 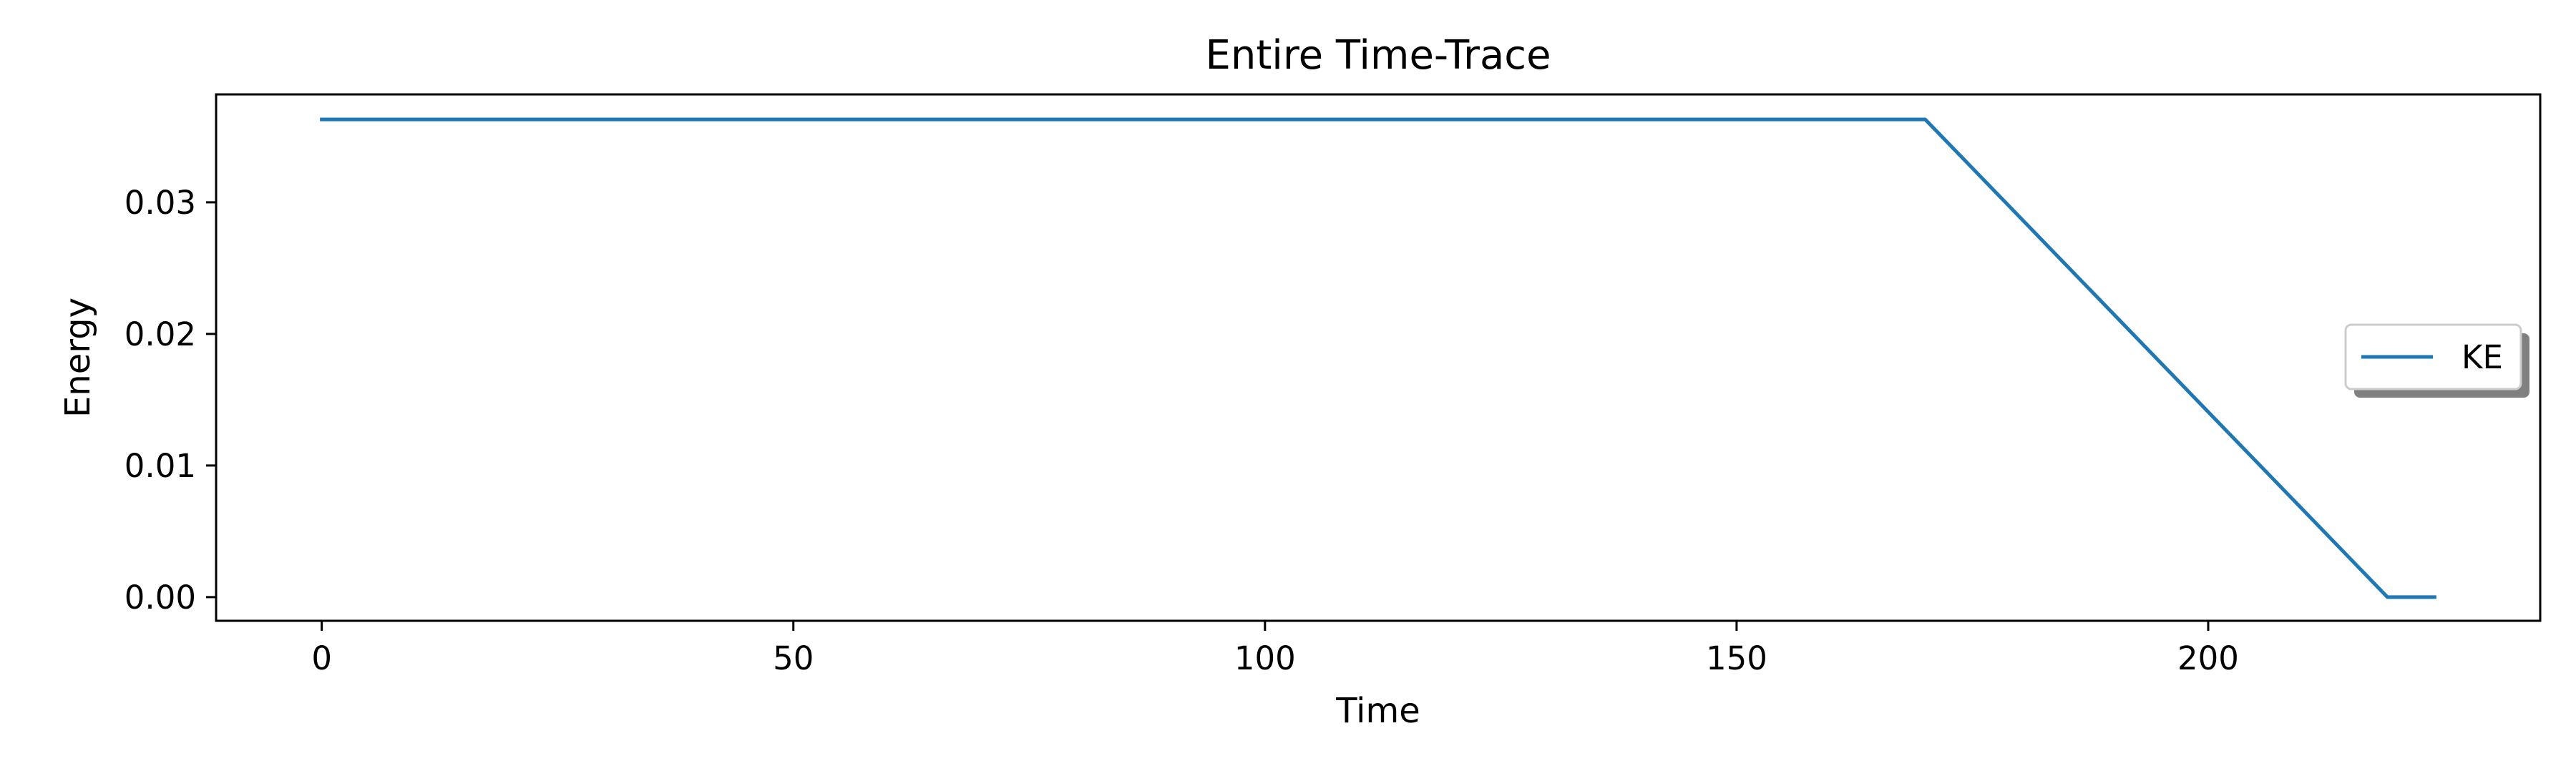 What do you see at coordinates (160, 466) in the screenshot?
I see `y-tick-label: 0.01` at bounding box center [160, 466].